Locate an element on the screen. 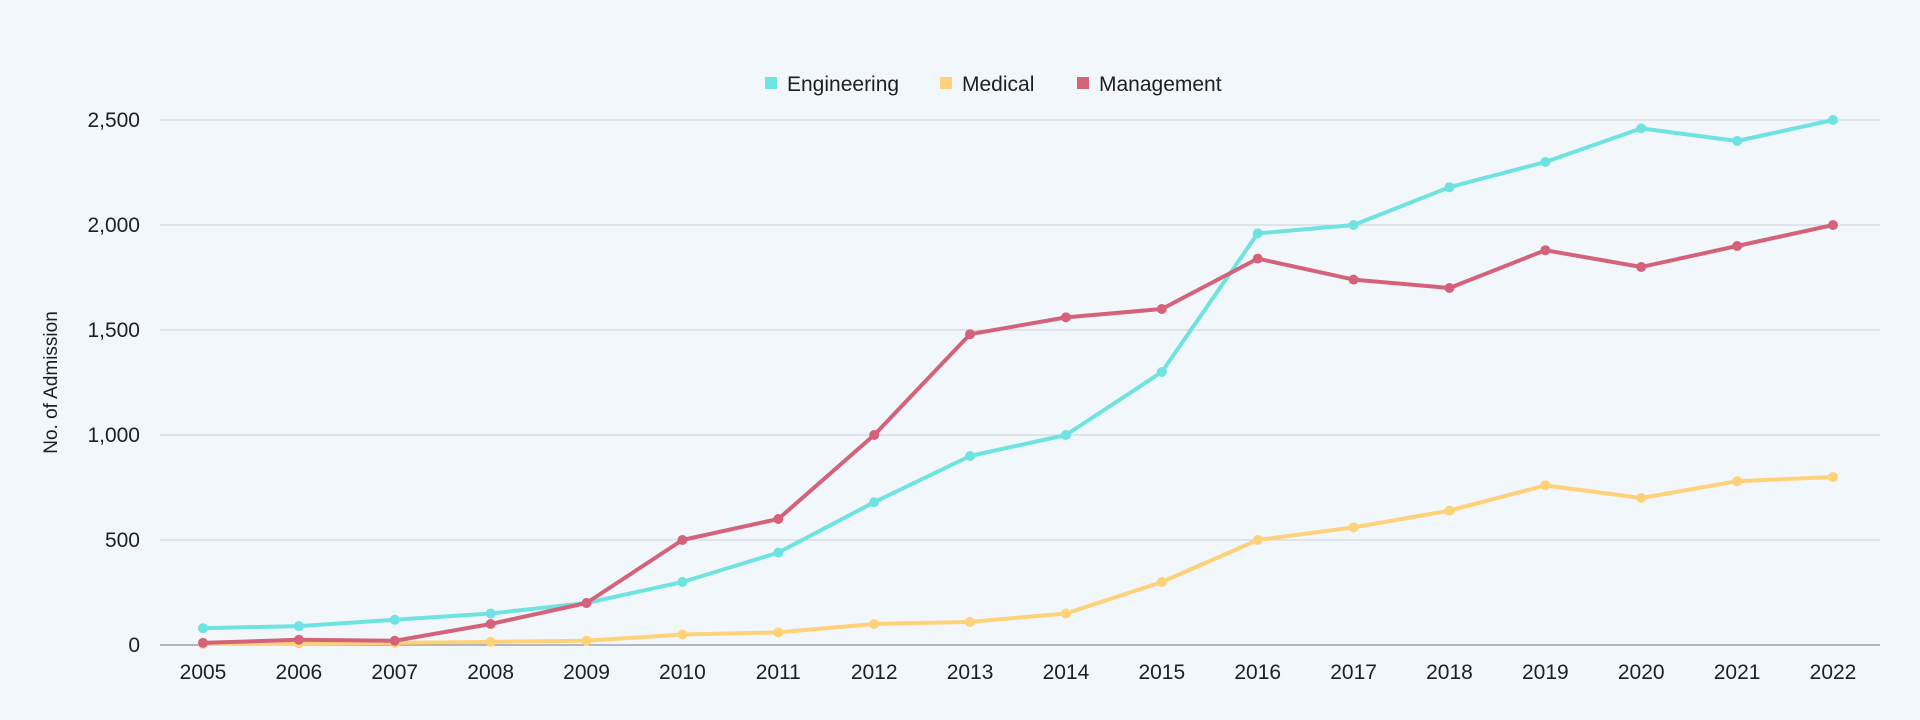 This screenshot has width=1920, height=720. x-tick-label: 2013 is located at coordinates (970, 672).